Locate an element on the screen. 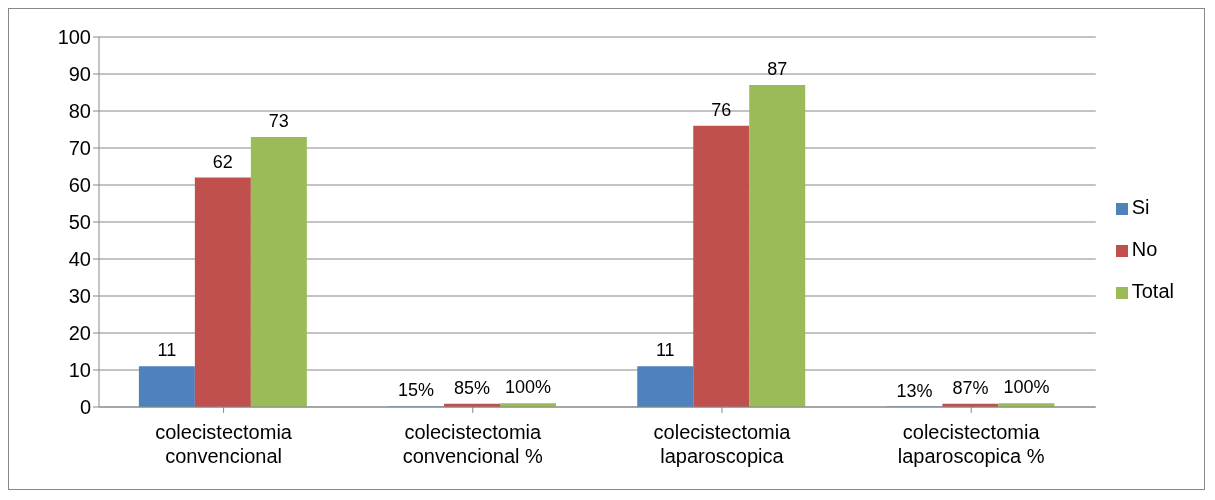 Image resolution: width=1215 pixels, height=500 pixels. y-tick-label: 90 is located at coordinates (79, 74).